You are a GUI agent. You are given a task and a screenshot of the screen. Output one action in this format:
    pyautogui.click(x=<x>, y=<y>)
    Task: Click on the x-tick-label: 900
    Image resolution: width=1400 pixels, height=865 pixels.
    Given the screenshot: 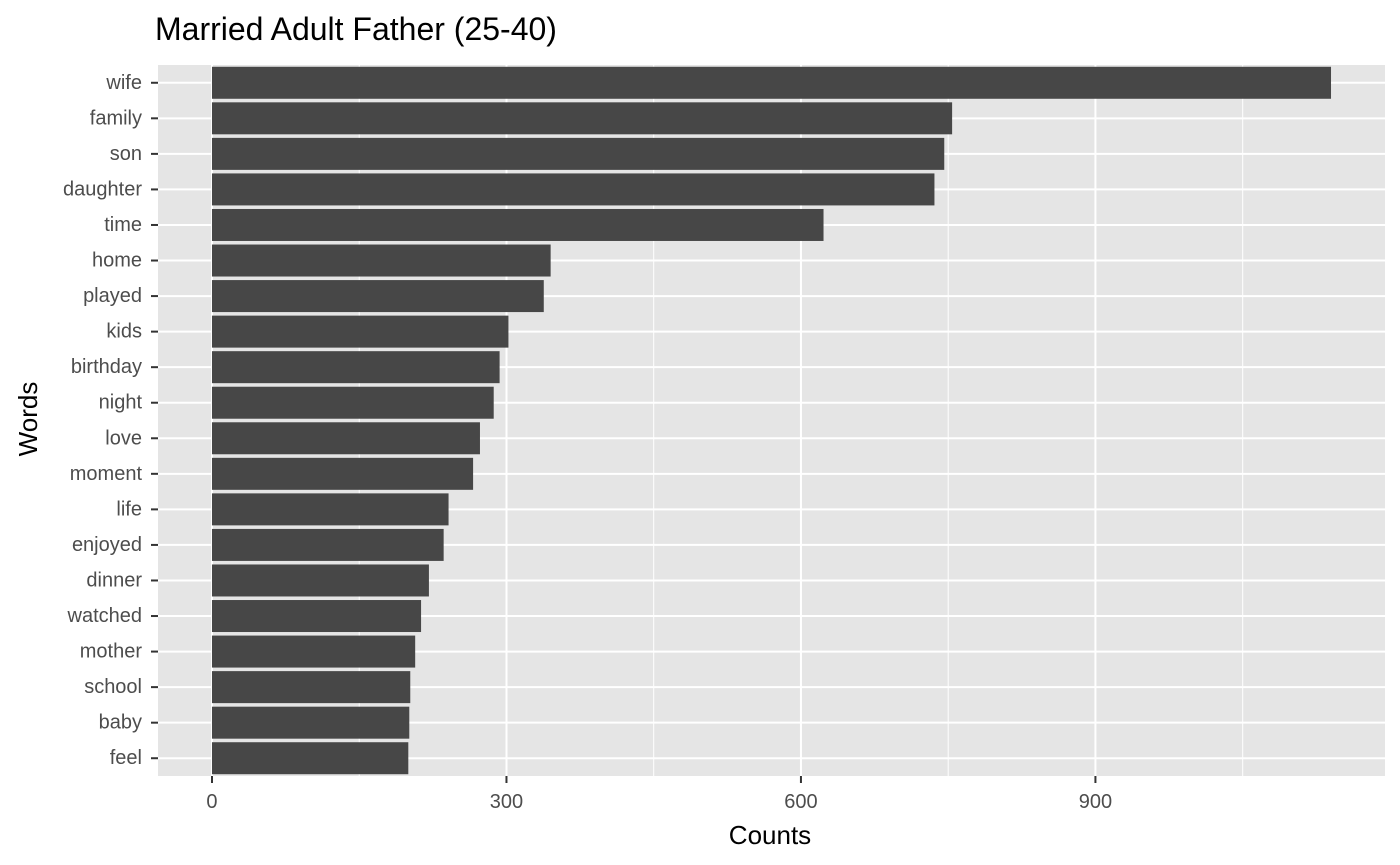 What is the action you would take?
    pyautogui.click(x=1095, y=802)
    